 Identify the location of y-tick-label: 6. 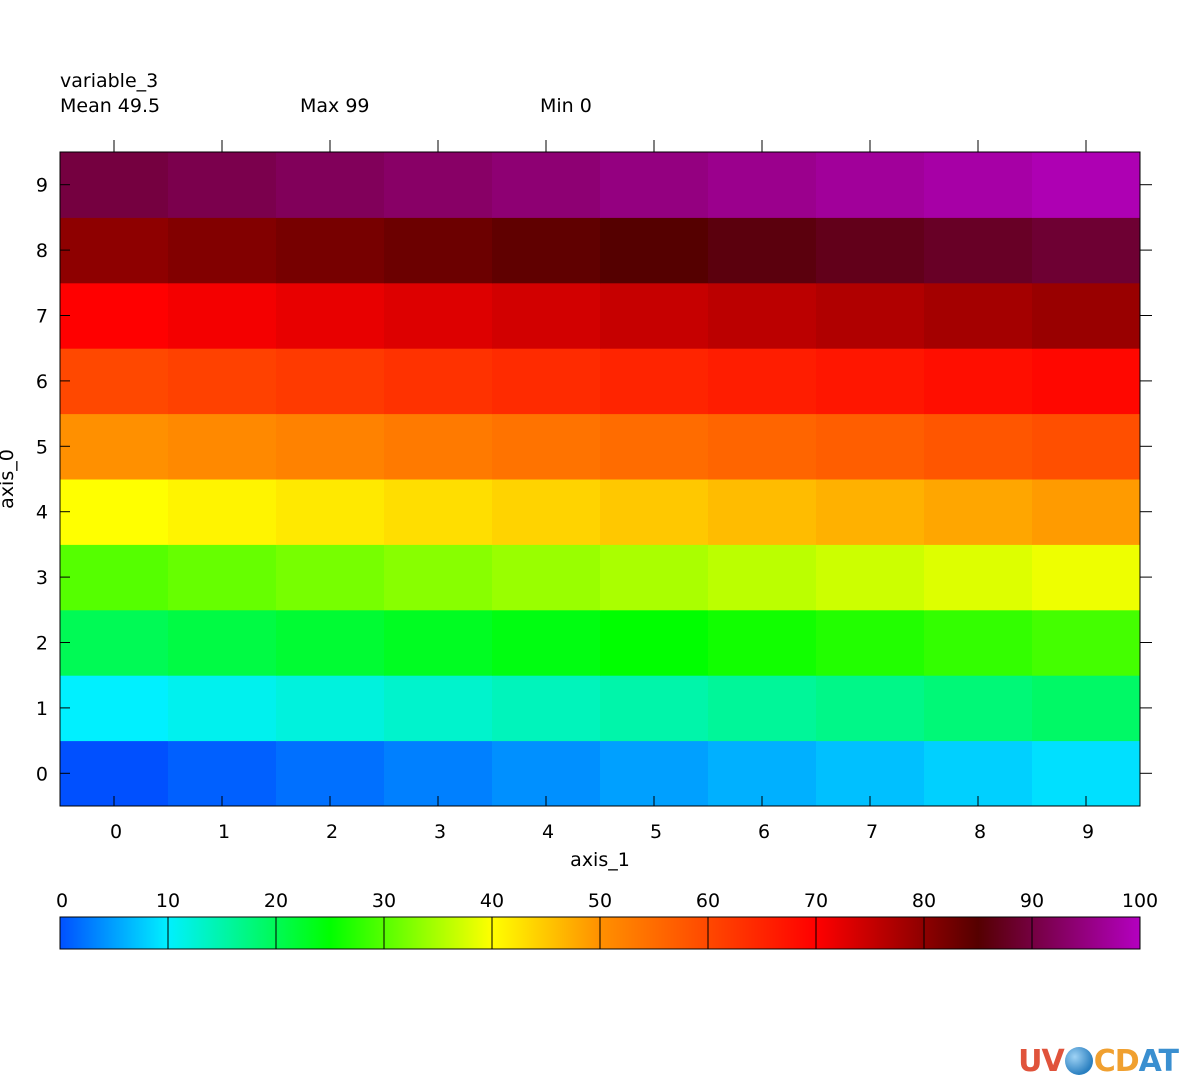
(42, 382).